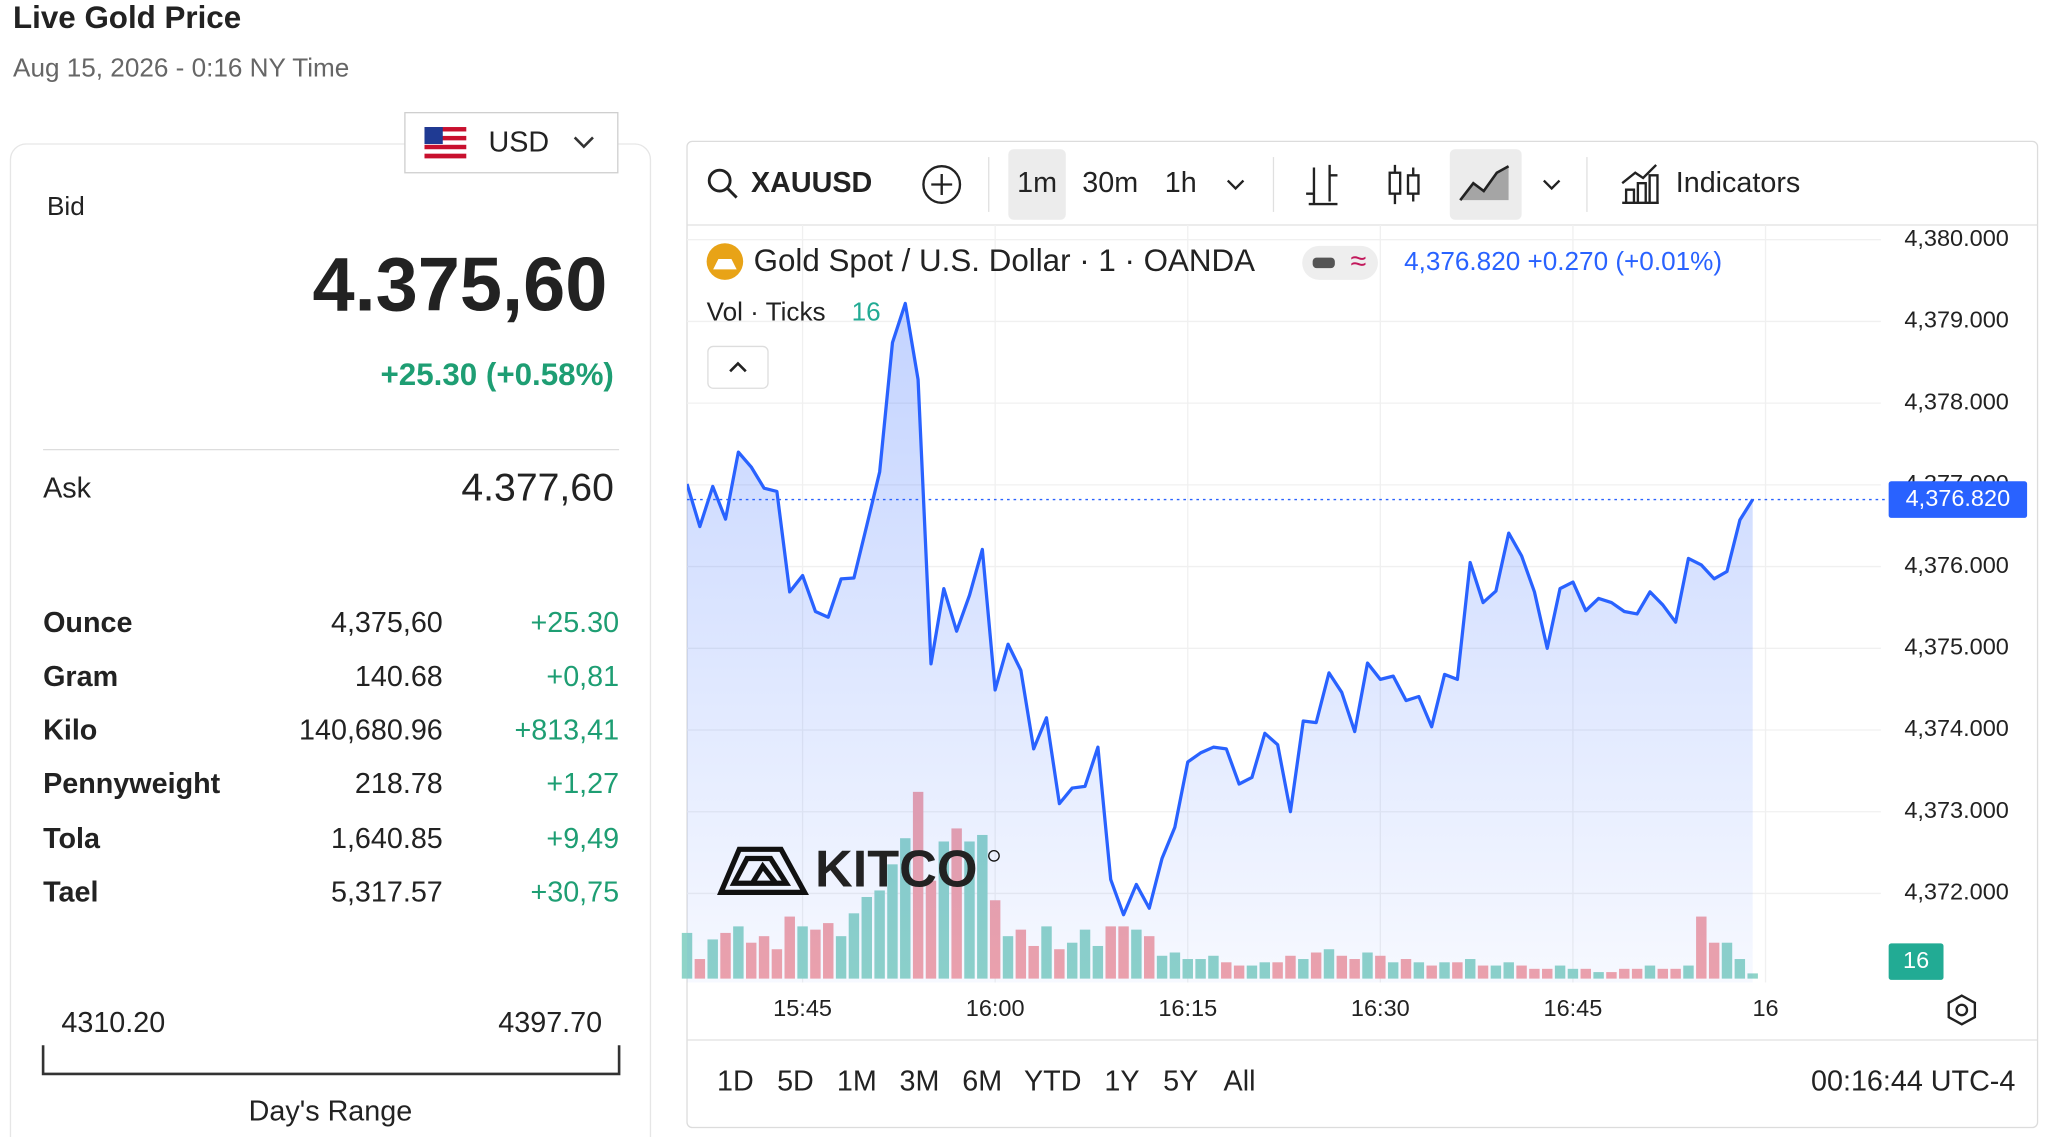  Describe the element at coordinates (1956, 892) in the screenshot. I see `y-tick-label: 4,372.000` at that location.